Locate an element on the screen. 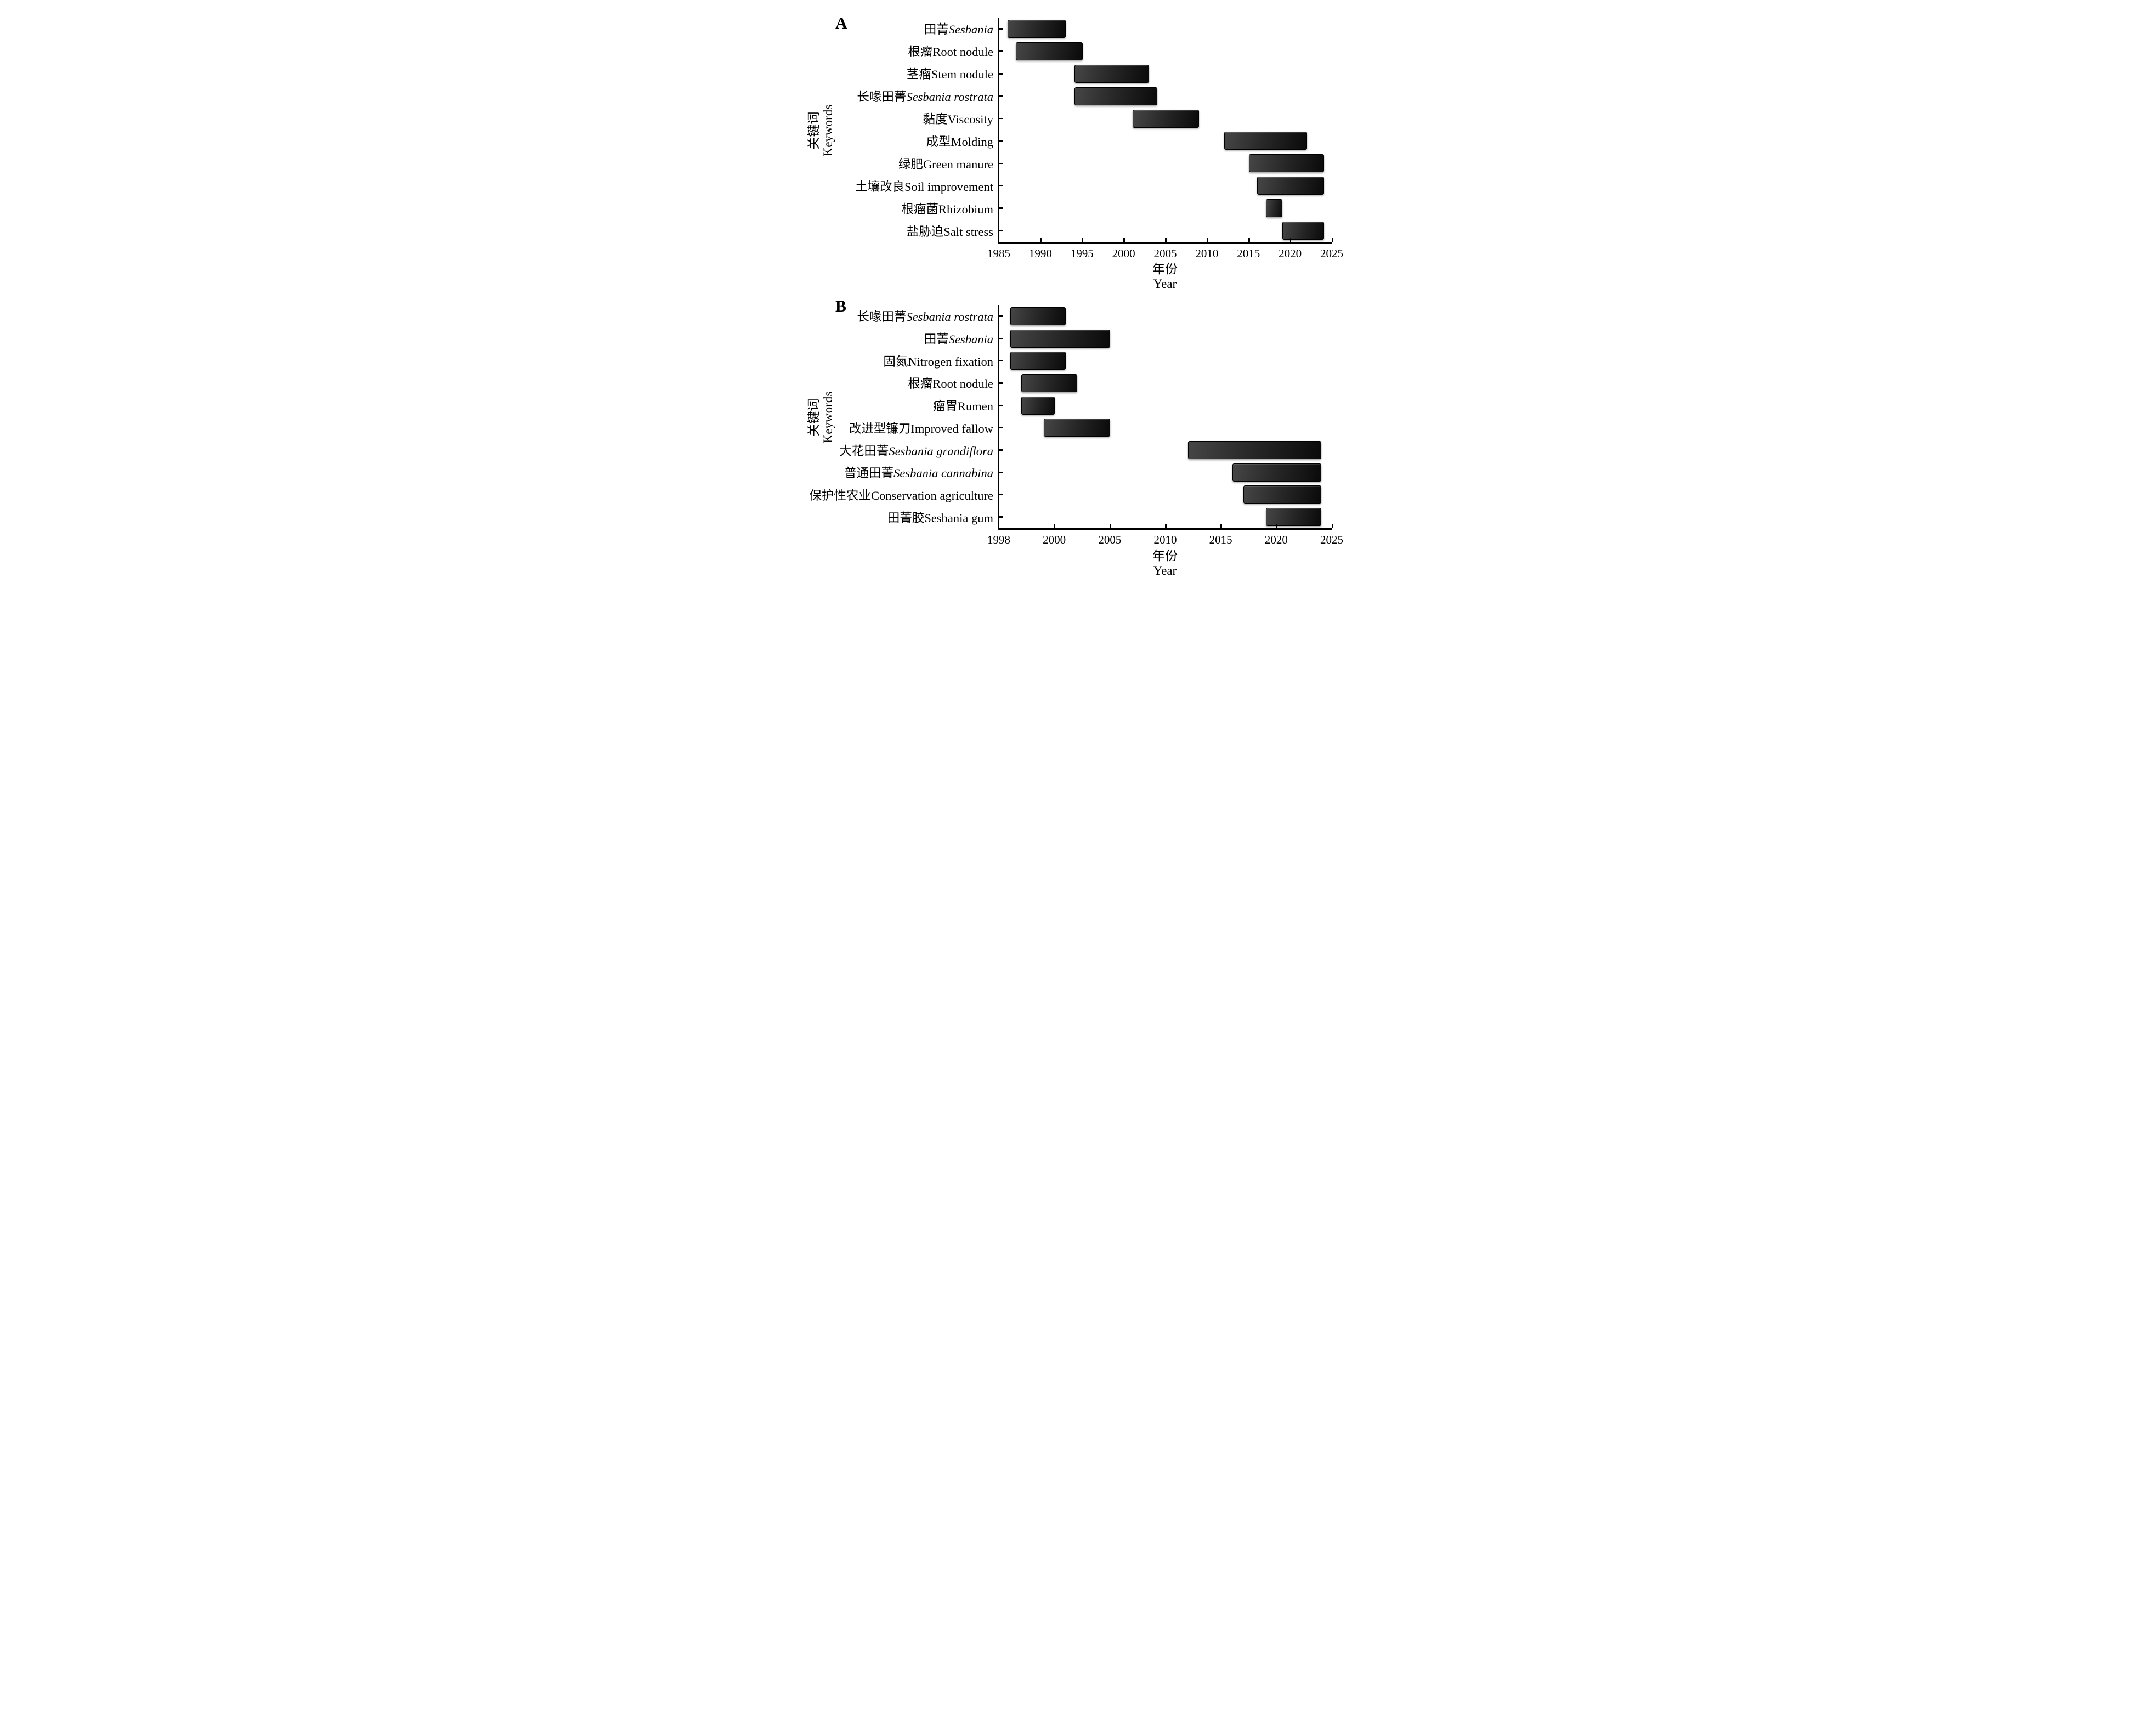 The height and width of the screenshot is (1736, 2138). panel-b-x-axis-title-en: Year is located at coordinates (1165, 571).